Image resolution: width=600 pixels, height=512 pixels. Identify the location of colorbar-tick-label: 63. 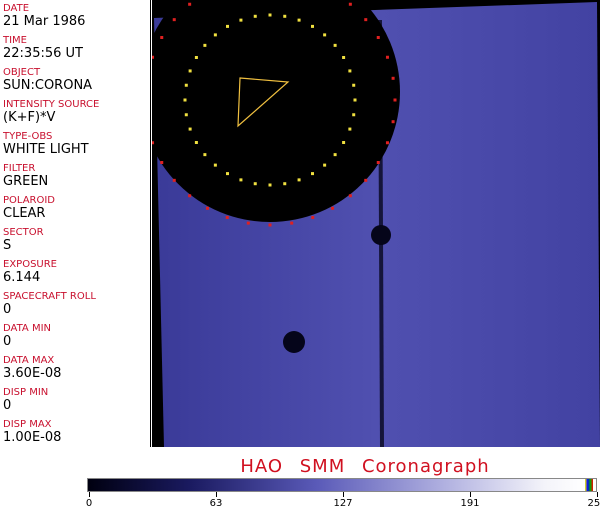
(216, 503).